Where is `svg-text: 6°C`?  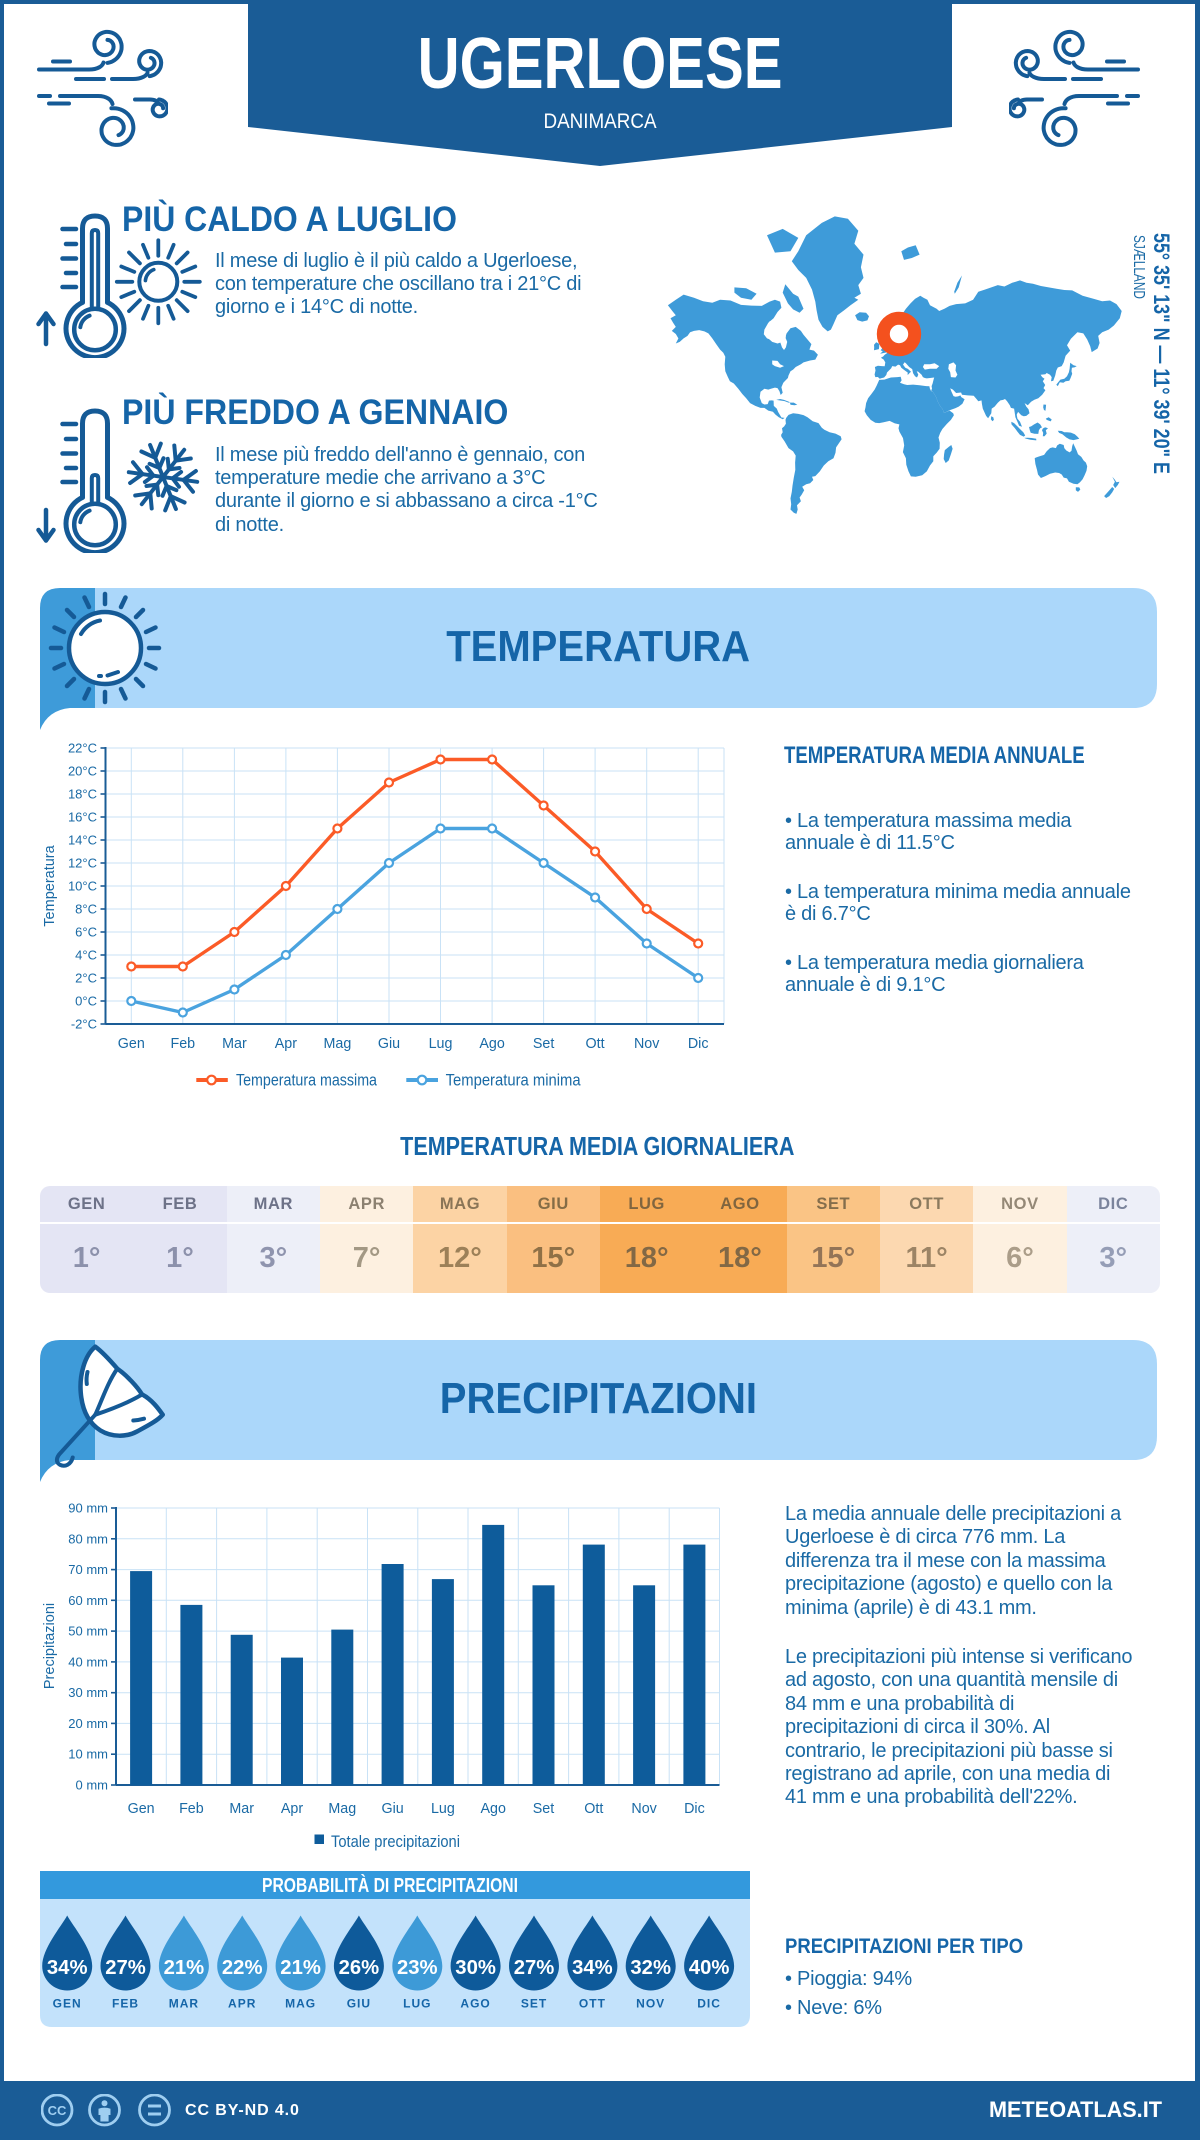 svg-text: 6°C is located at coordinates (86, 932).